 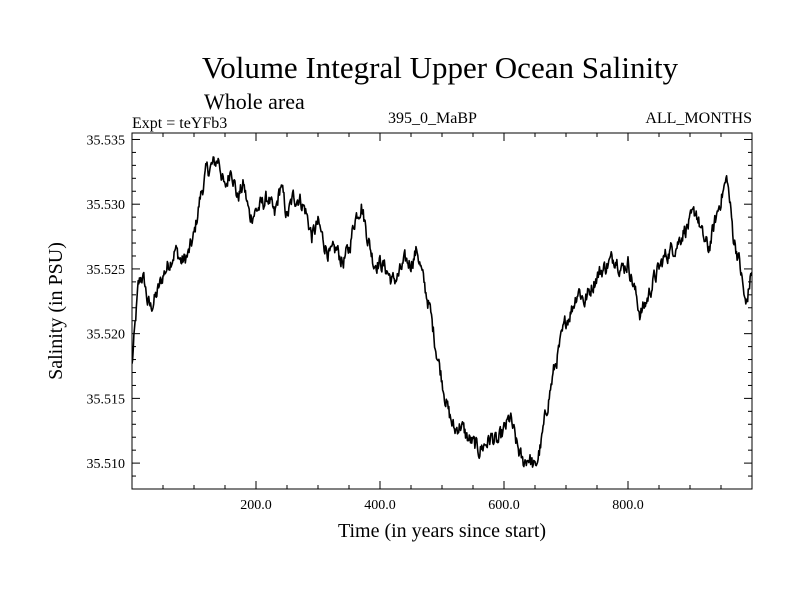 What do you see at coordinates (106, 464) in the screenshot?
I see `y-tick-label: 35.510` at bounding box center [106, 464].